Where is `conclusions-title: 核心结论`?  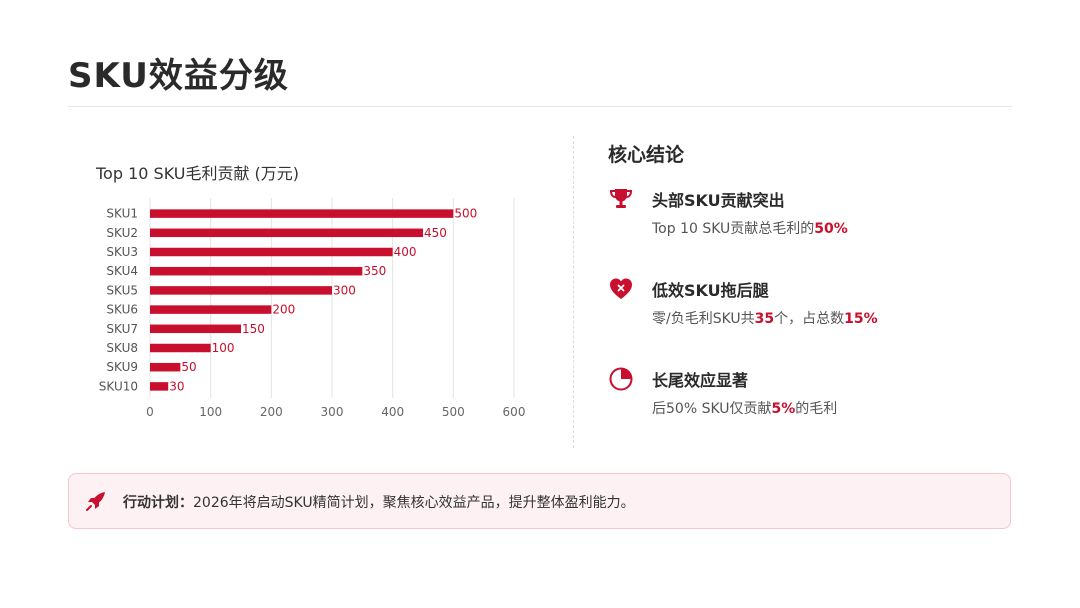 conclusions-title: 核心结论 is located at coordinates (646, 155).